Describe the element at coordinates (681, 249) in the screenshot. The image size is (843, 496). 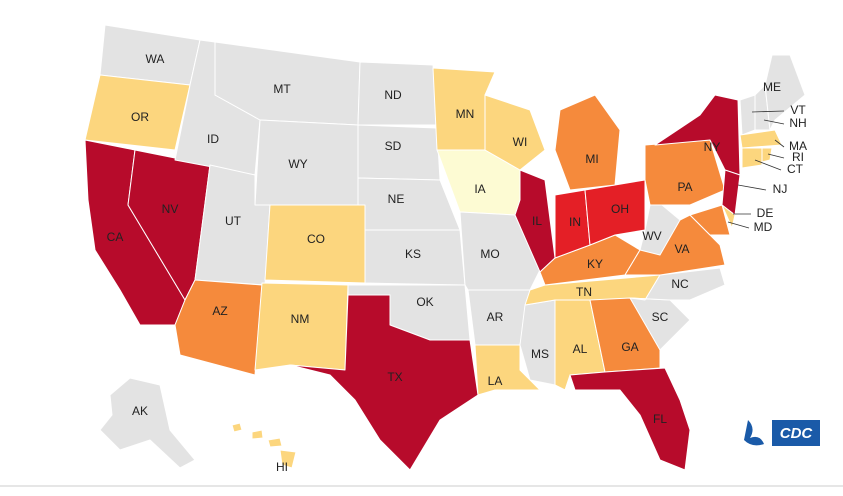
I see `state-label: VA` at that location.